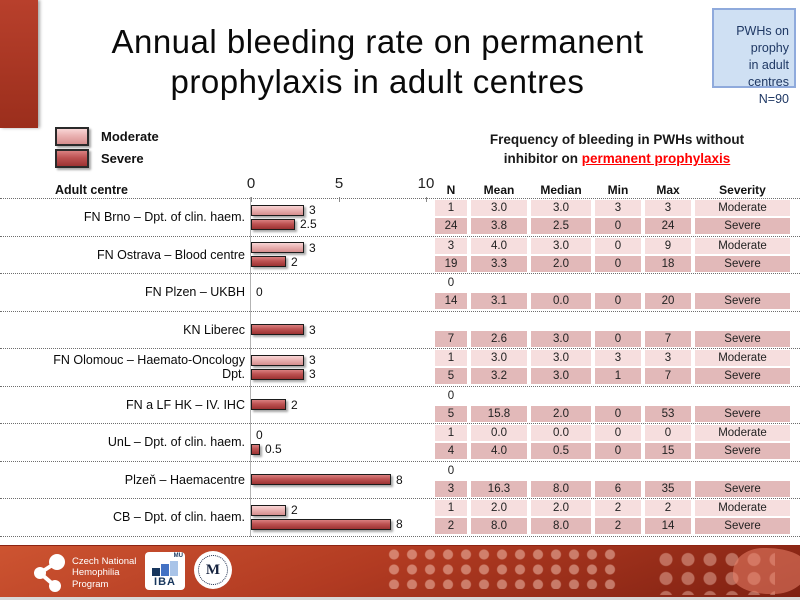  I want to click on centre-bars: 3, so click(342, 330).